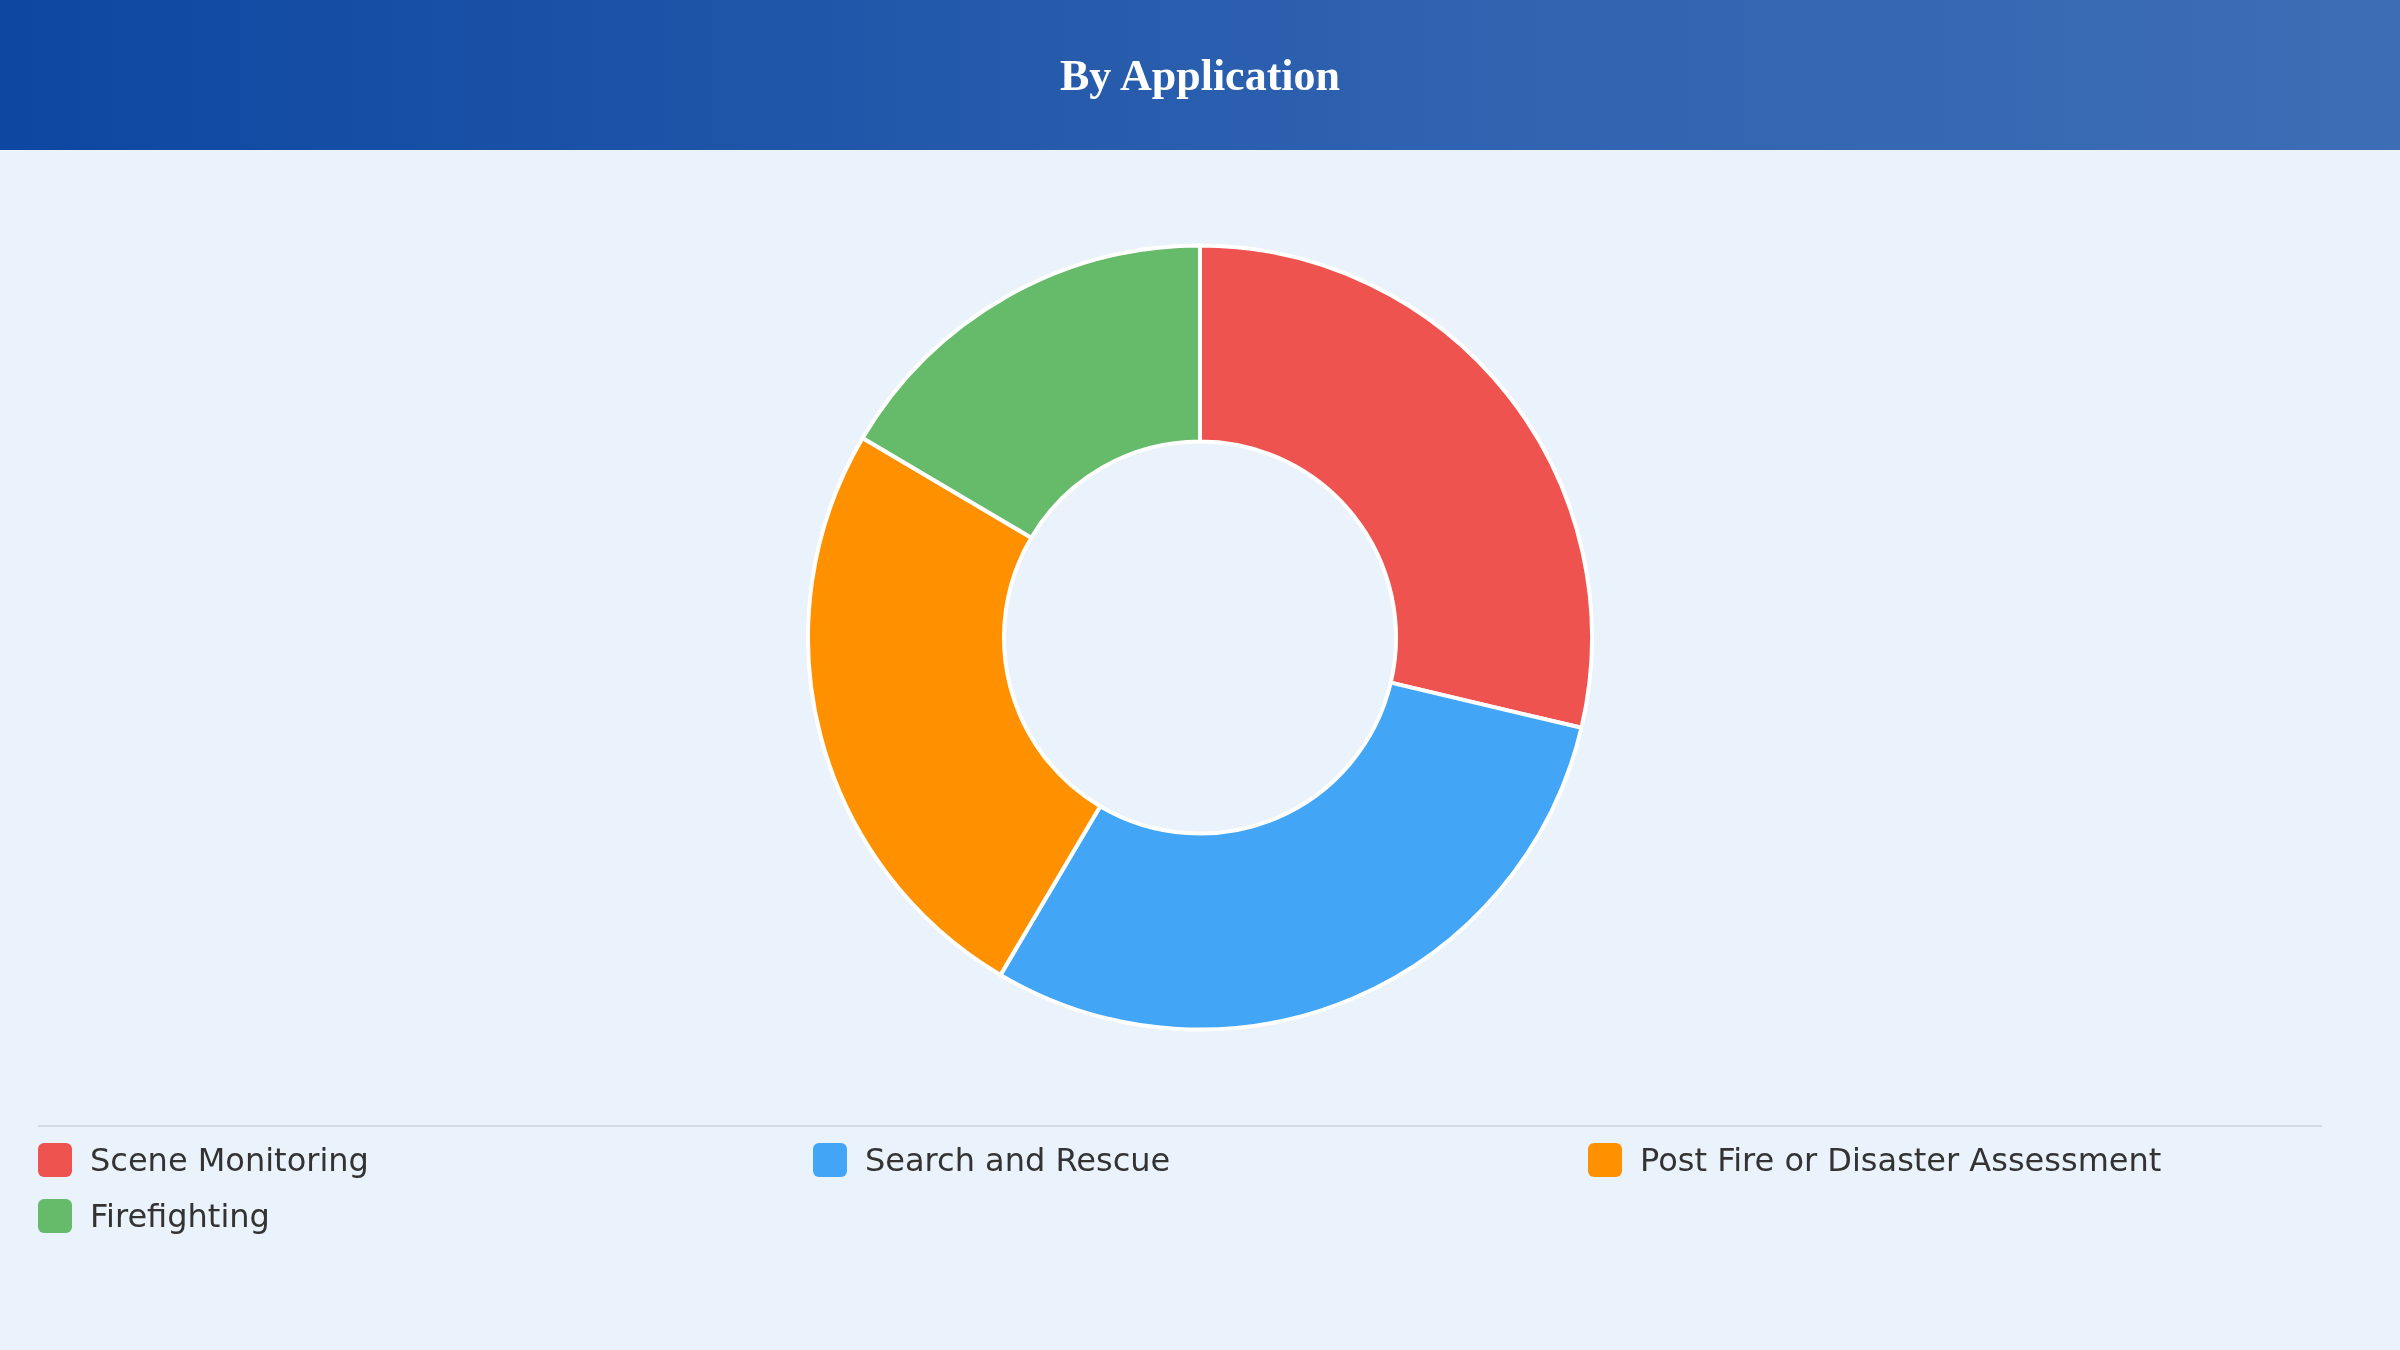  I want to click on legend-label: Post Fire or Disaster Assessment, so click(1901, 1160).